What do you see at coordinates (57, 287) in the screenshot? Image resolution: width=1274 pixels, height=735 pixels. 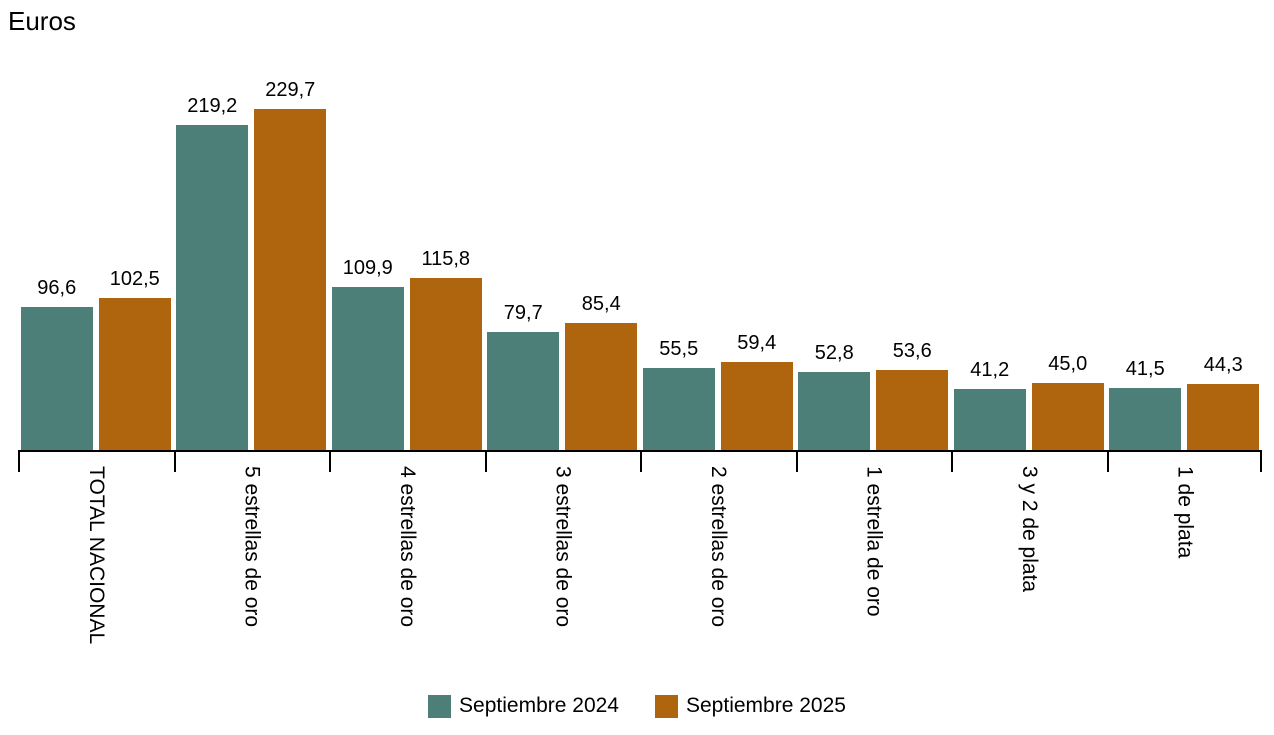 I see `bar-value-label: 96,6` at bounding box center [57, 287].